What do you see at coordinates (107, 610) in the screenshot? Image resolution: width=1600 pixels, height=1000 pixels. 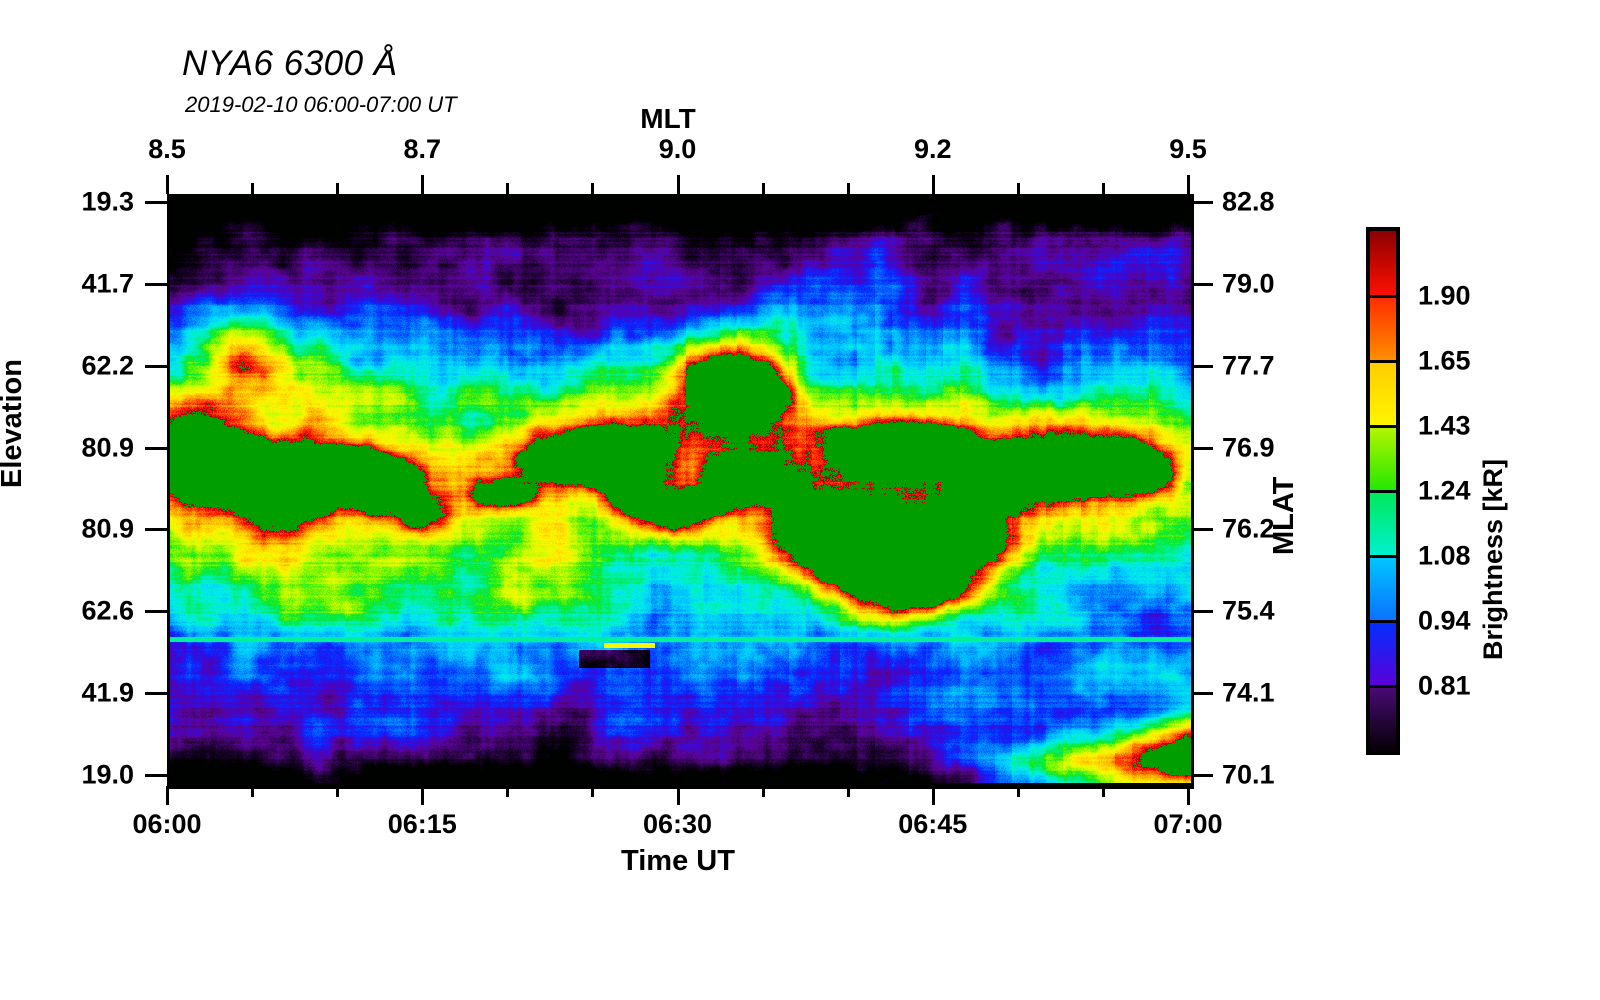 I see `left-tick-label-5: 62.6` at bounding box center [107, 610].